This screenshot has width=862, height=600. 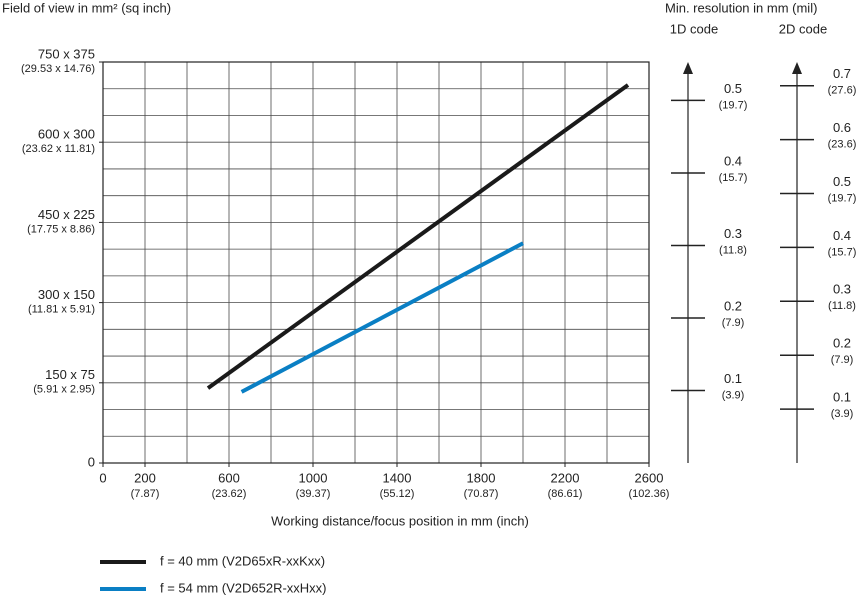 What do you see at coordinates (481, 477) in the screenshot?
I see `x-tick-label: 1800` at bounding box center [481, 477].